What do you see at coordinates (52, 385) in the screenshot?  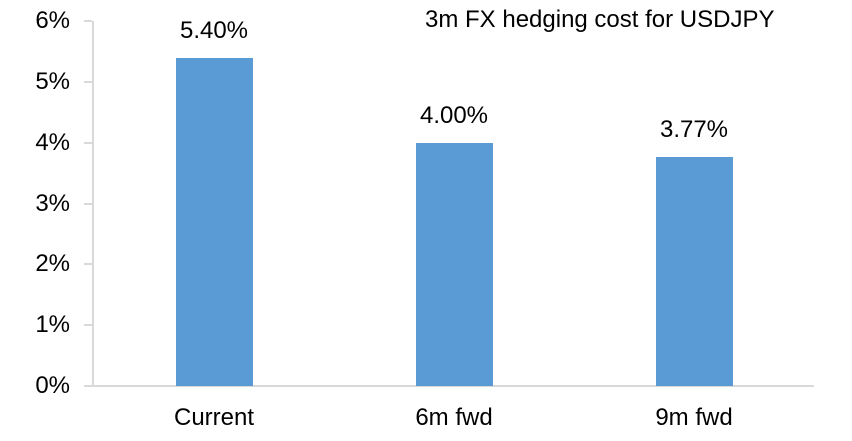 I see `y-tick-label: 0%` at bounding box center [52, 385].